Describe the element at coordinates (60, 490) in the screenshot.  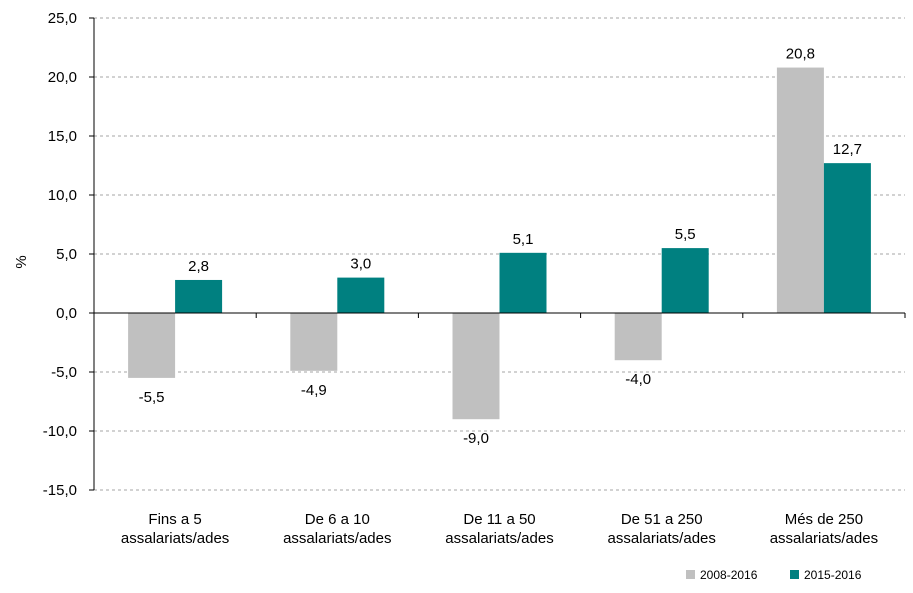
I see `y-tick-label: -15,0` at that location.